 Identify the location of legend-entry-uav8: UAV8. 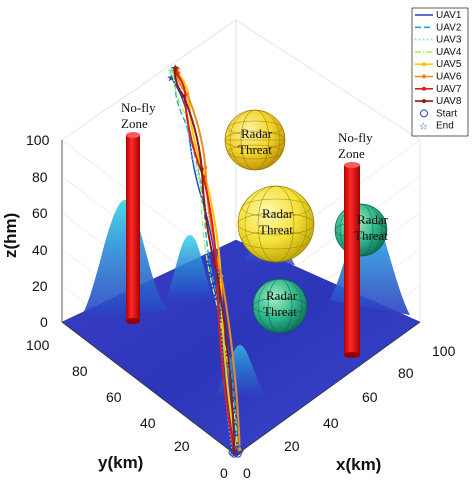
(438, 101).